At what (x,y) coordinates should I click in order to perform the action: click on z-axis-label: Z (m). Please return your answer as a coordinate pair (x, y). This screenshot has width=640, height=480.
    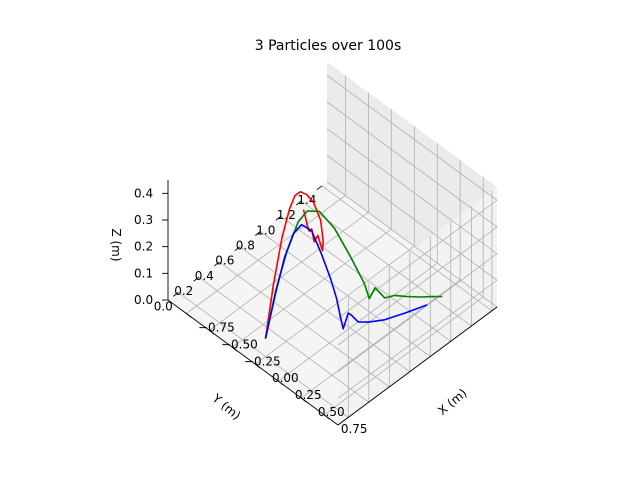
    Looking at the image, I should click on (116, 244).